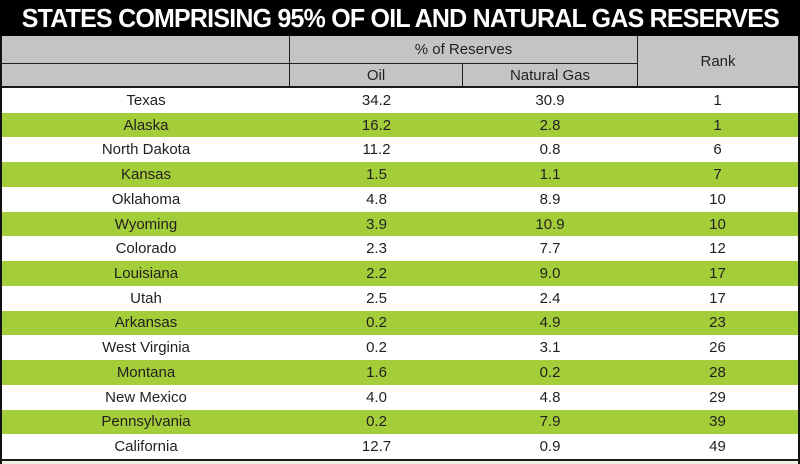 The width and height of the screenshot is (800, 464). What do you see at coordinates (146, 348) in the screenshot?
I see `cell-state: West Virginia` at bounding box center [146, 348].